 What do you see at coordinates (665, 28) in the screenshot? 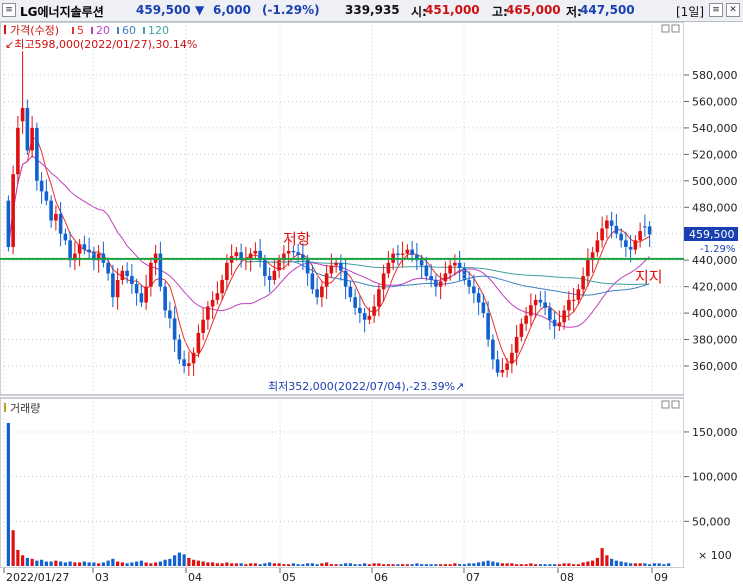
I see `price-panel-menu-icon` at bounding box center [665, 28].